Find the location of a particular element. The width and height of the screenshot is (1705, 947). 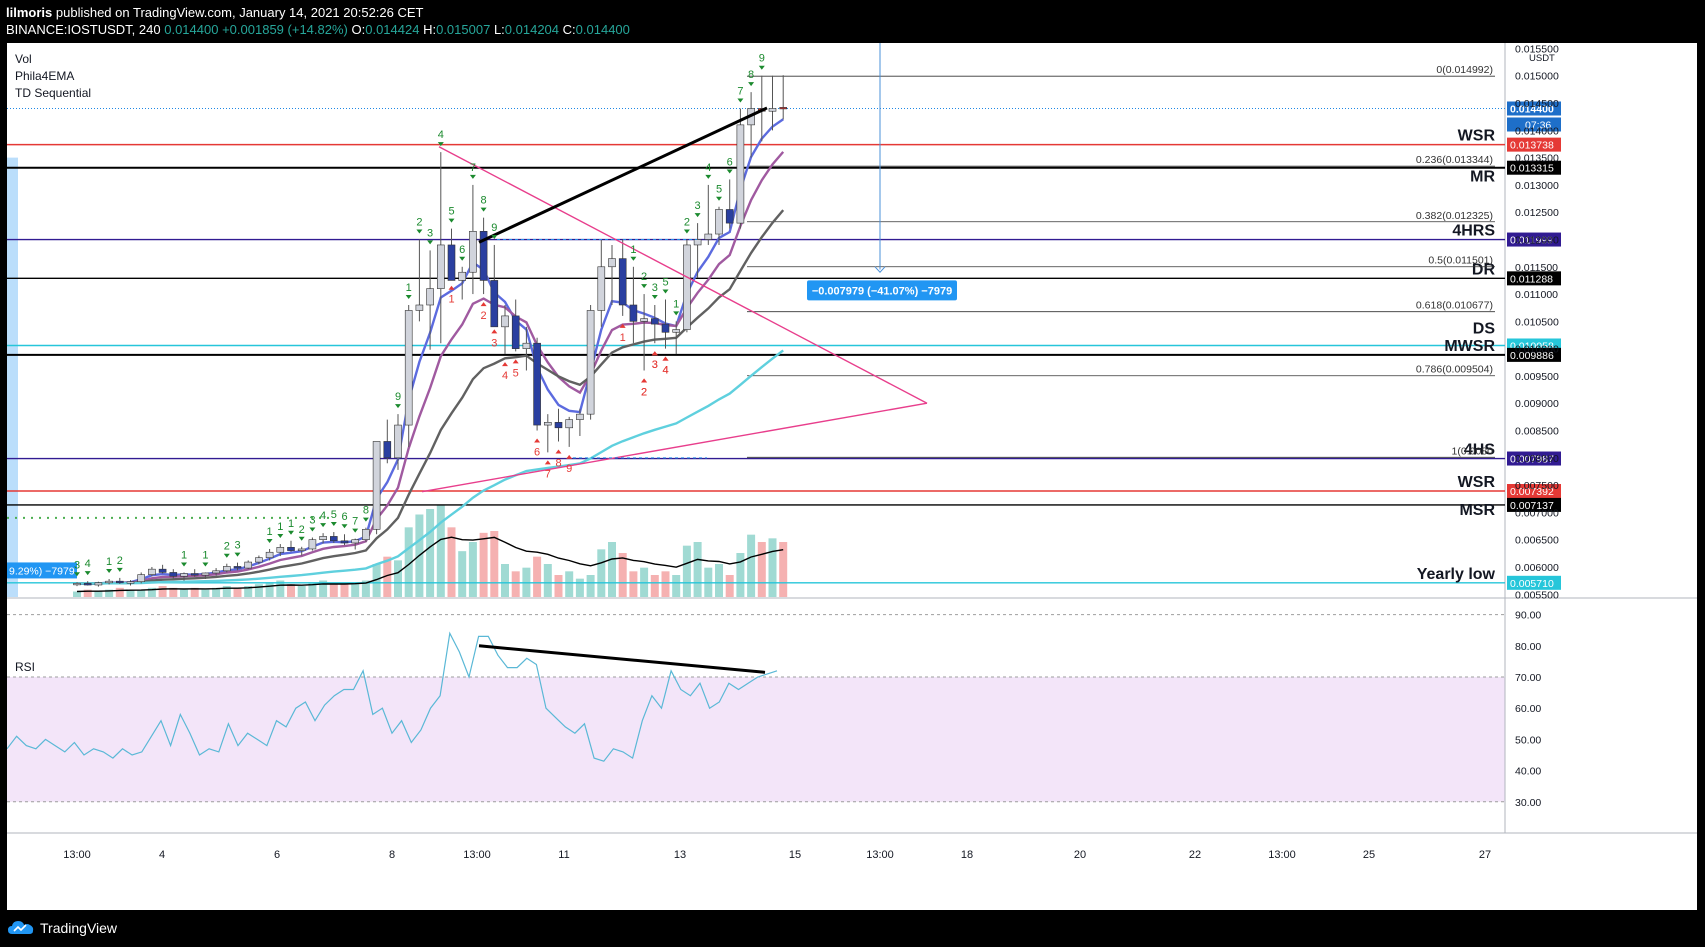

price-tick-label: 0.010500 is located at coordinates (1537, 322).